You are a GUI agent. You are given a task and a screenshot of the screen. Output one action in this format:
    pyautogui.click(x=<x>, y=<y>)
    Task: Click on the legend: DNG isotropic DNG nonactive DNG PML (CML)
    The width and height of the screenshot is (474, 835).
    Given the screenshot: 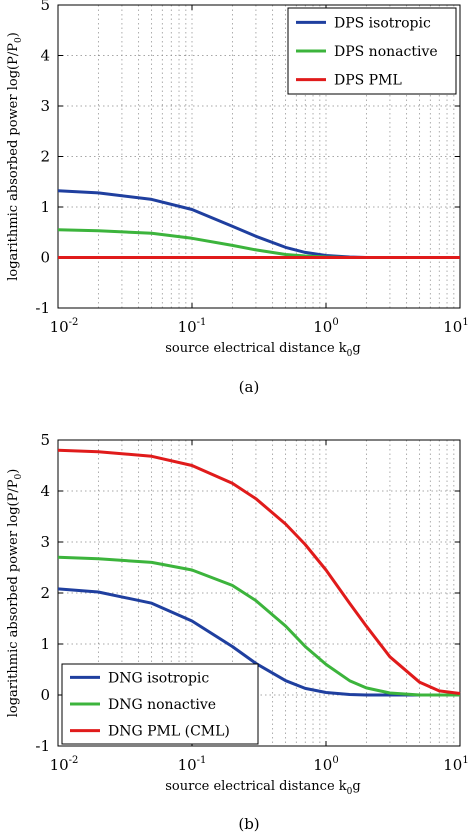 What is the action you would take?
    pyautogui.click(x=160, y=704)
    